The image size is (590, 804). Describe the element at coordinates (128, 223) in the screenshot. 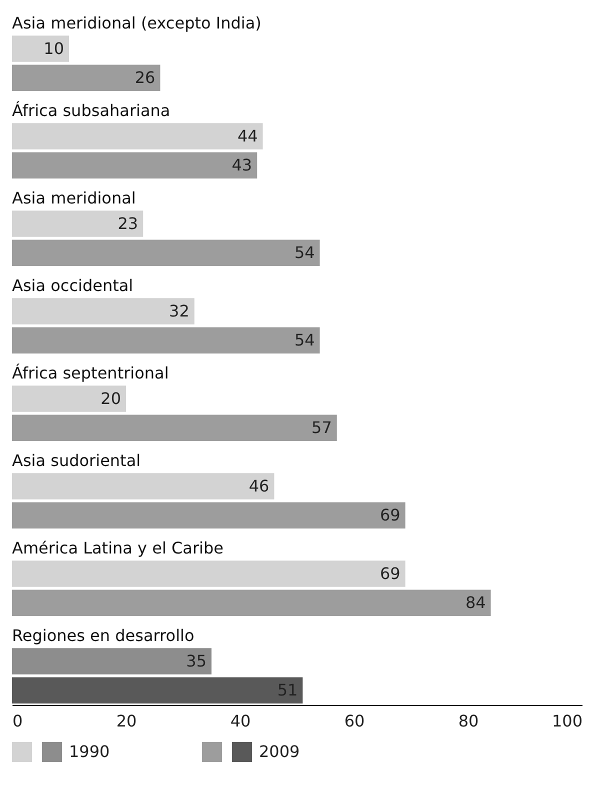

I see `data-label: 23` at that location.